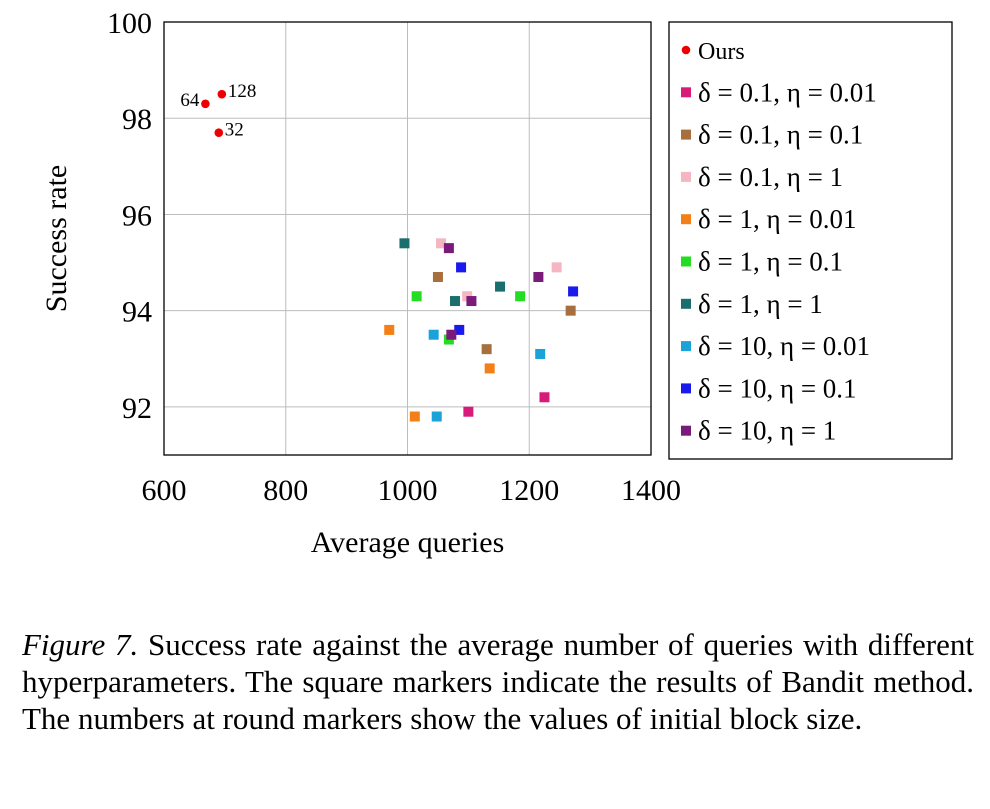 This screenshot has height=809, width=990. Describe the element at coordinates (408, 490) in the screenshot. I see `x-tick-label: 1000` at that location.